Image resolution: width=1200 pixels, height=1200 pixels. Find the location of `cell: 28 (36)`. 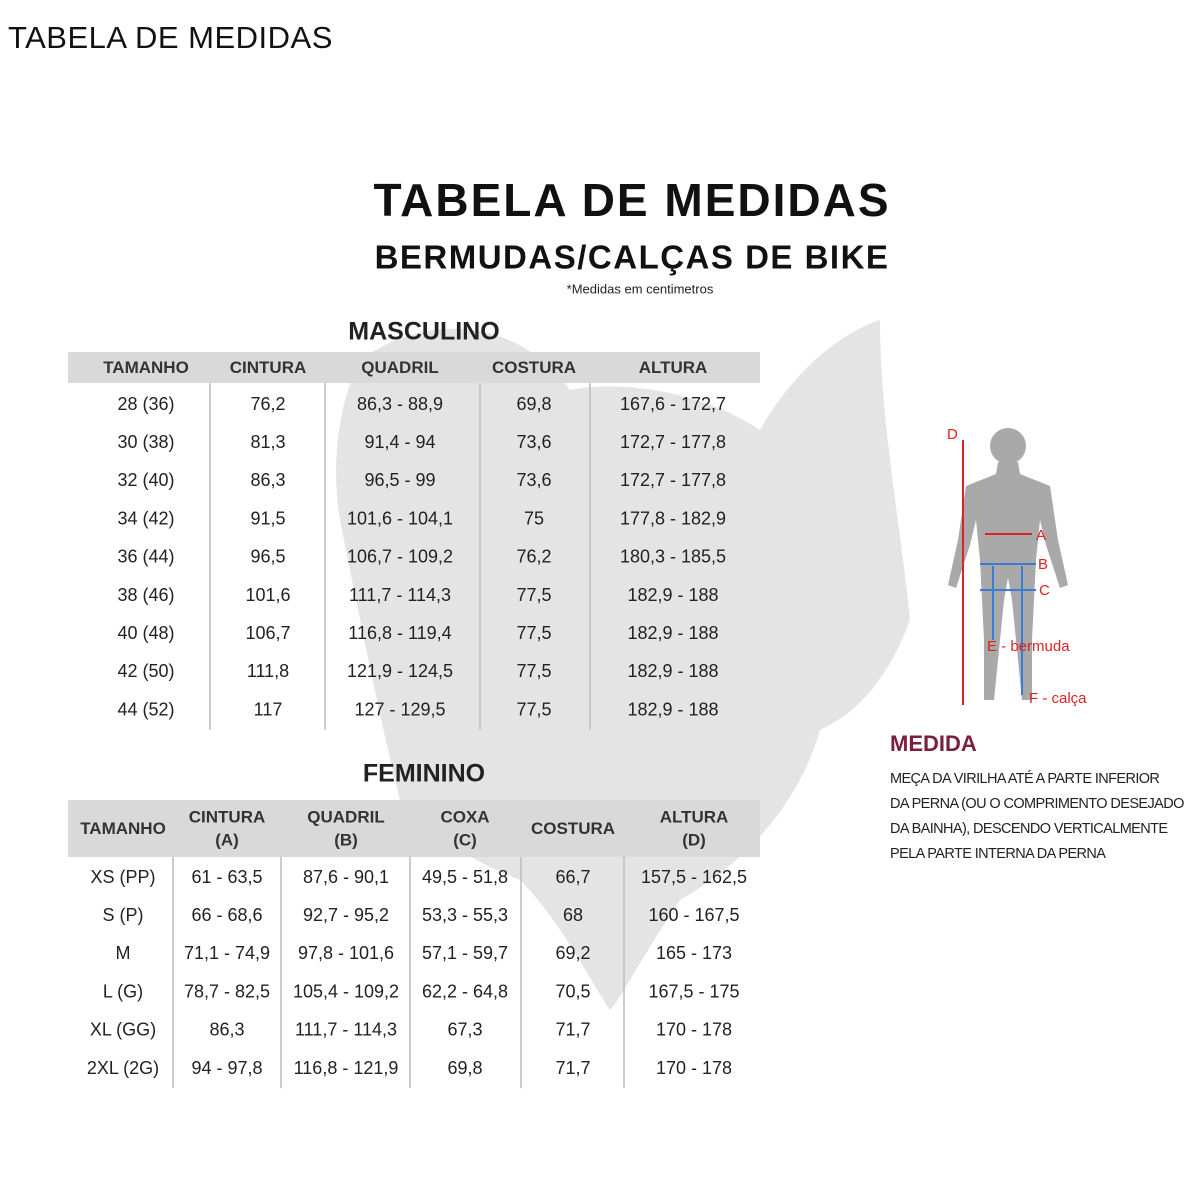

cell: 28 (36) is located at coordinates (145, 404).